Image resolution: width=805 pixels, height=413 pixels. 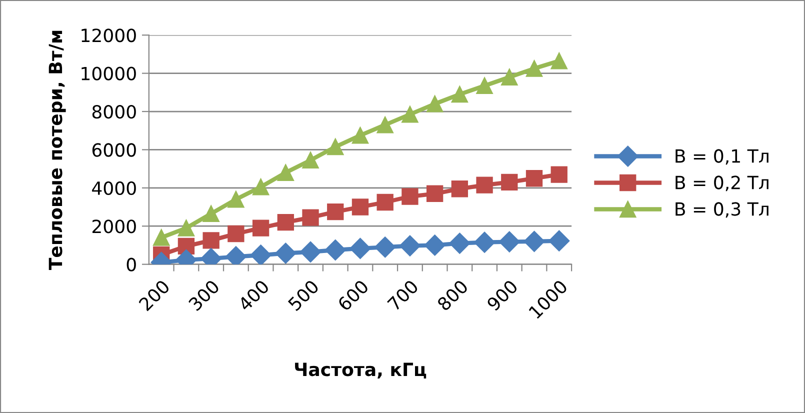 I want to click on legend-label: B = 0,3 Тл, so click(x=722, y=210).